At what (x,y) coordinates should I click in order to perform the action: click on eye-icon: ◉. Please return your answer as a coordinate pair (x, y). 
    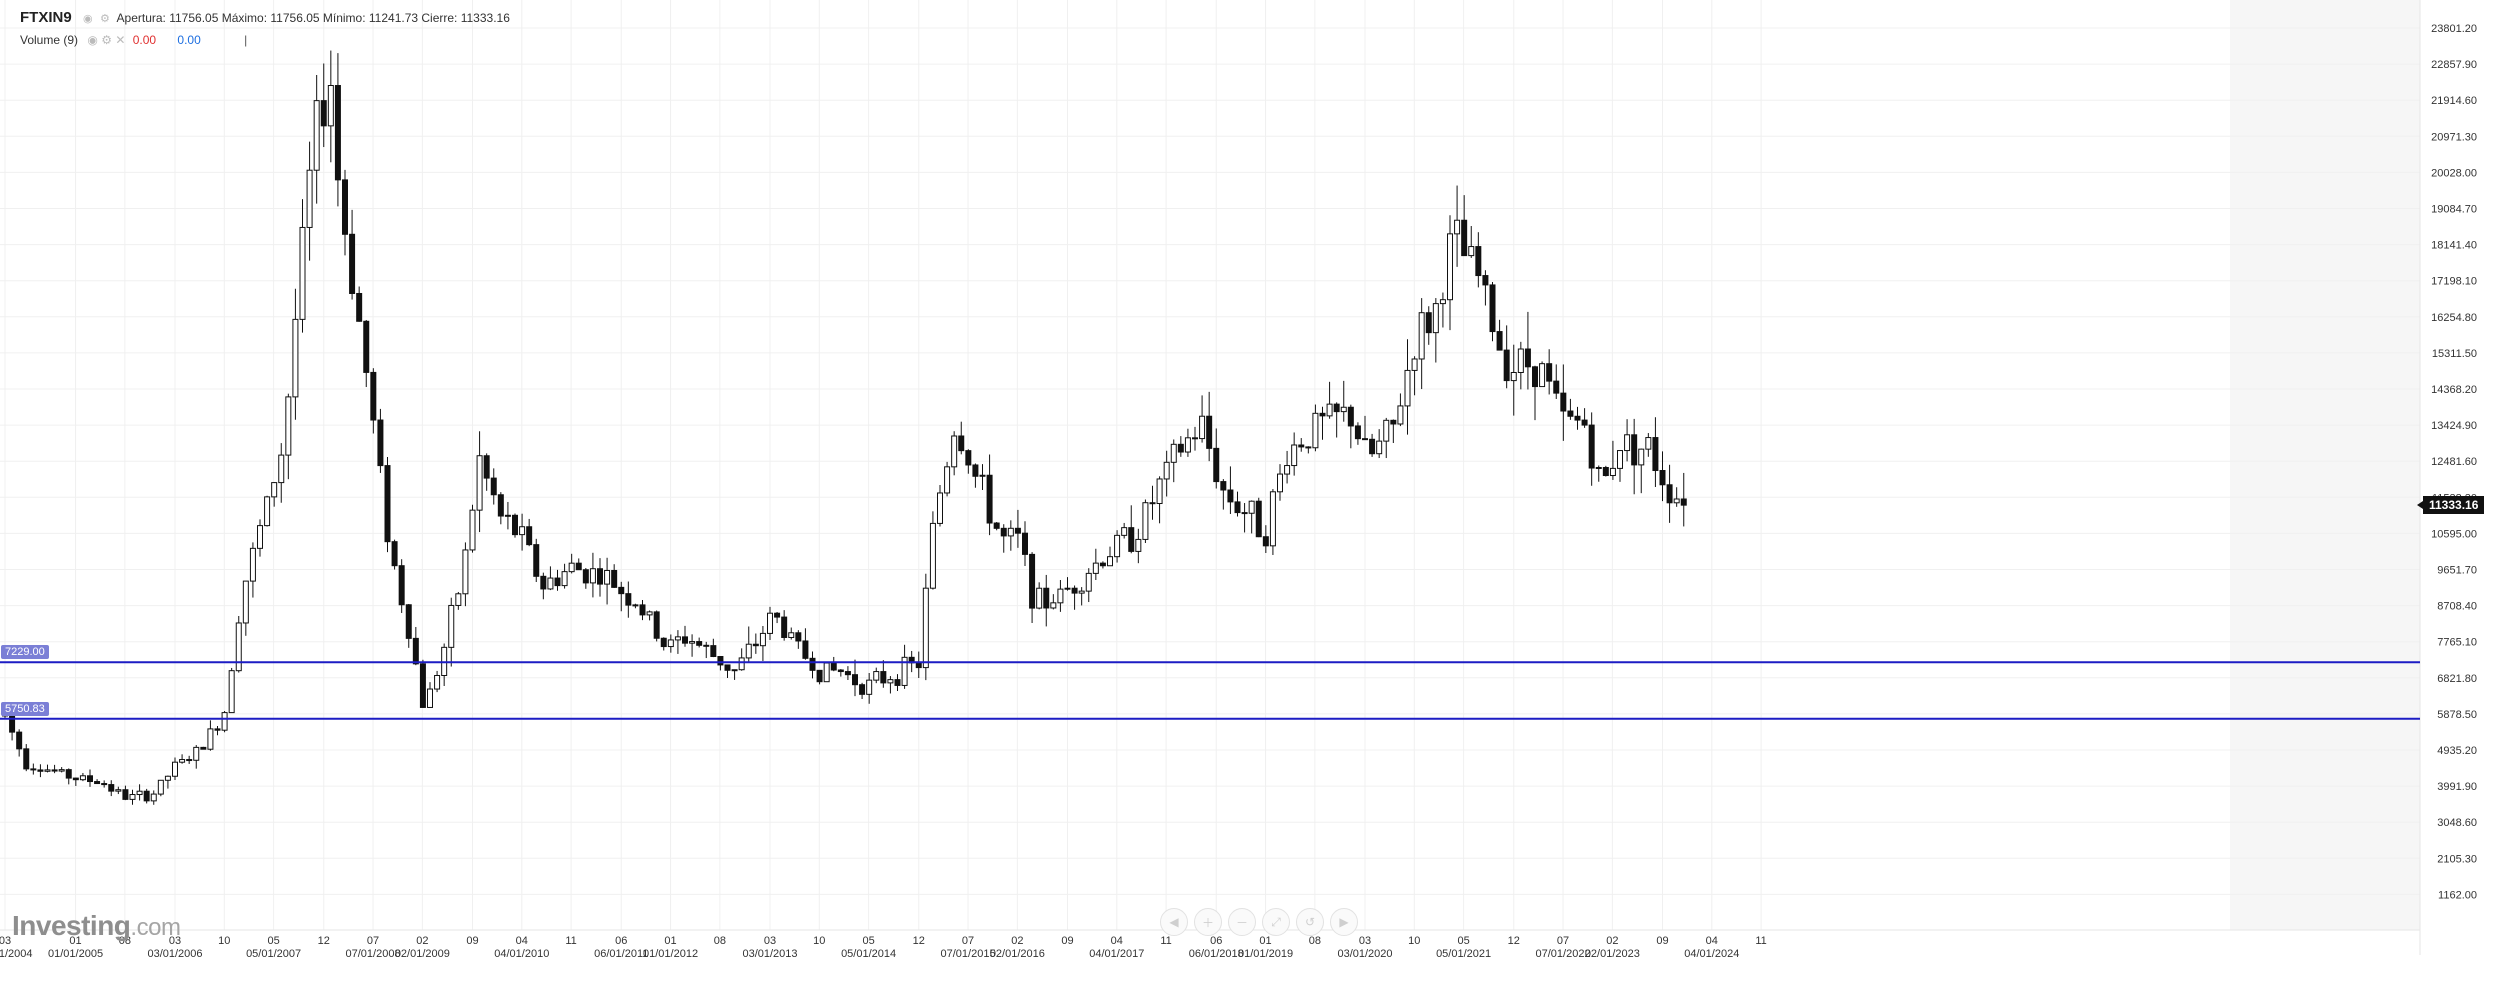
    Looking at the image, I should click on (92, 40).